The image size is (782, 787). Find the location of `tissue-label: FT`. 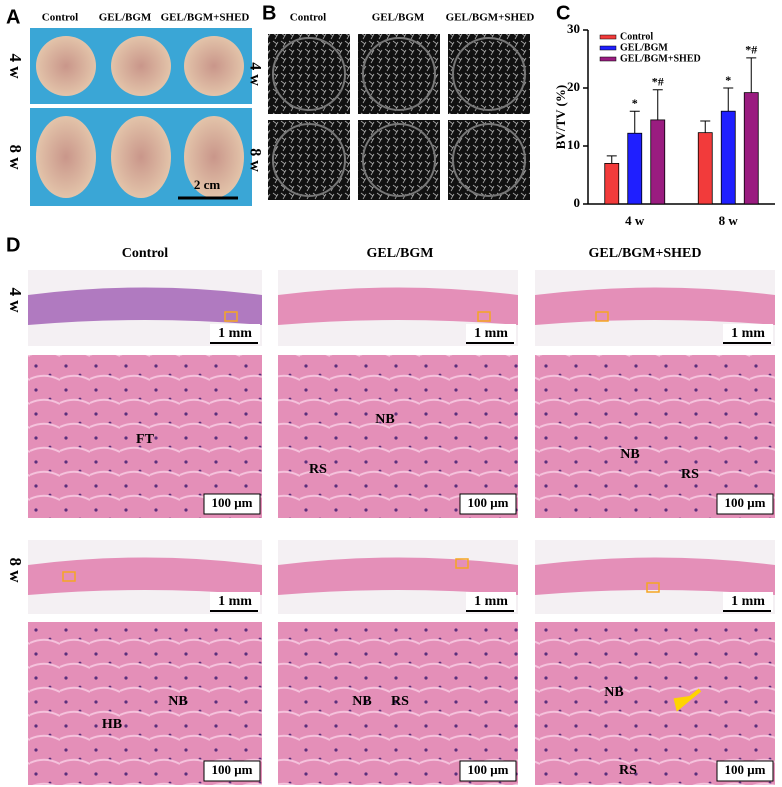

tissue-label: FT is located at coordinates (145, 439).